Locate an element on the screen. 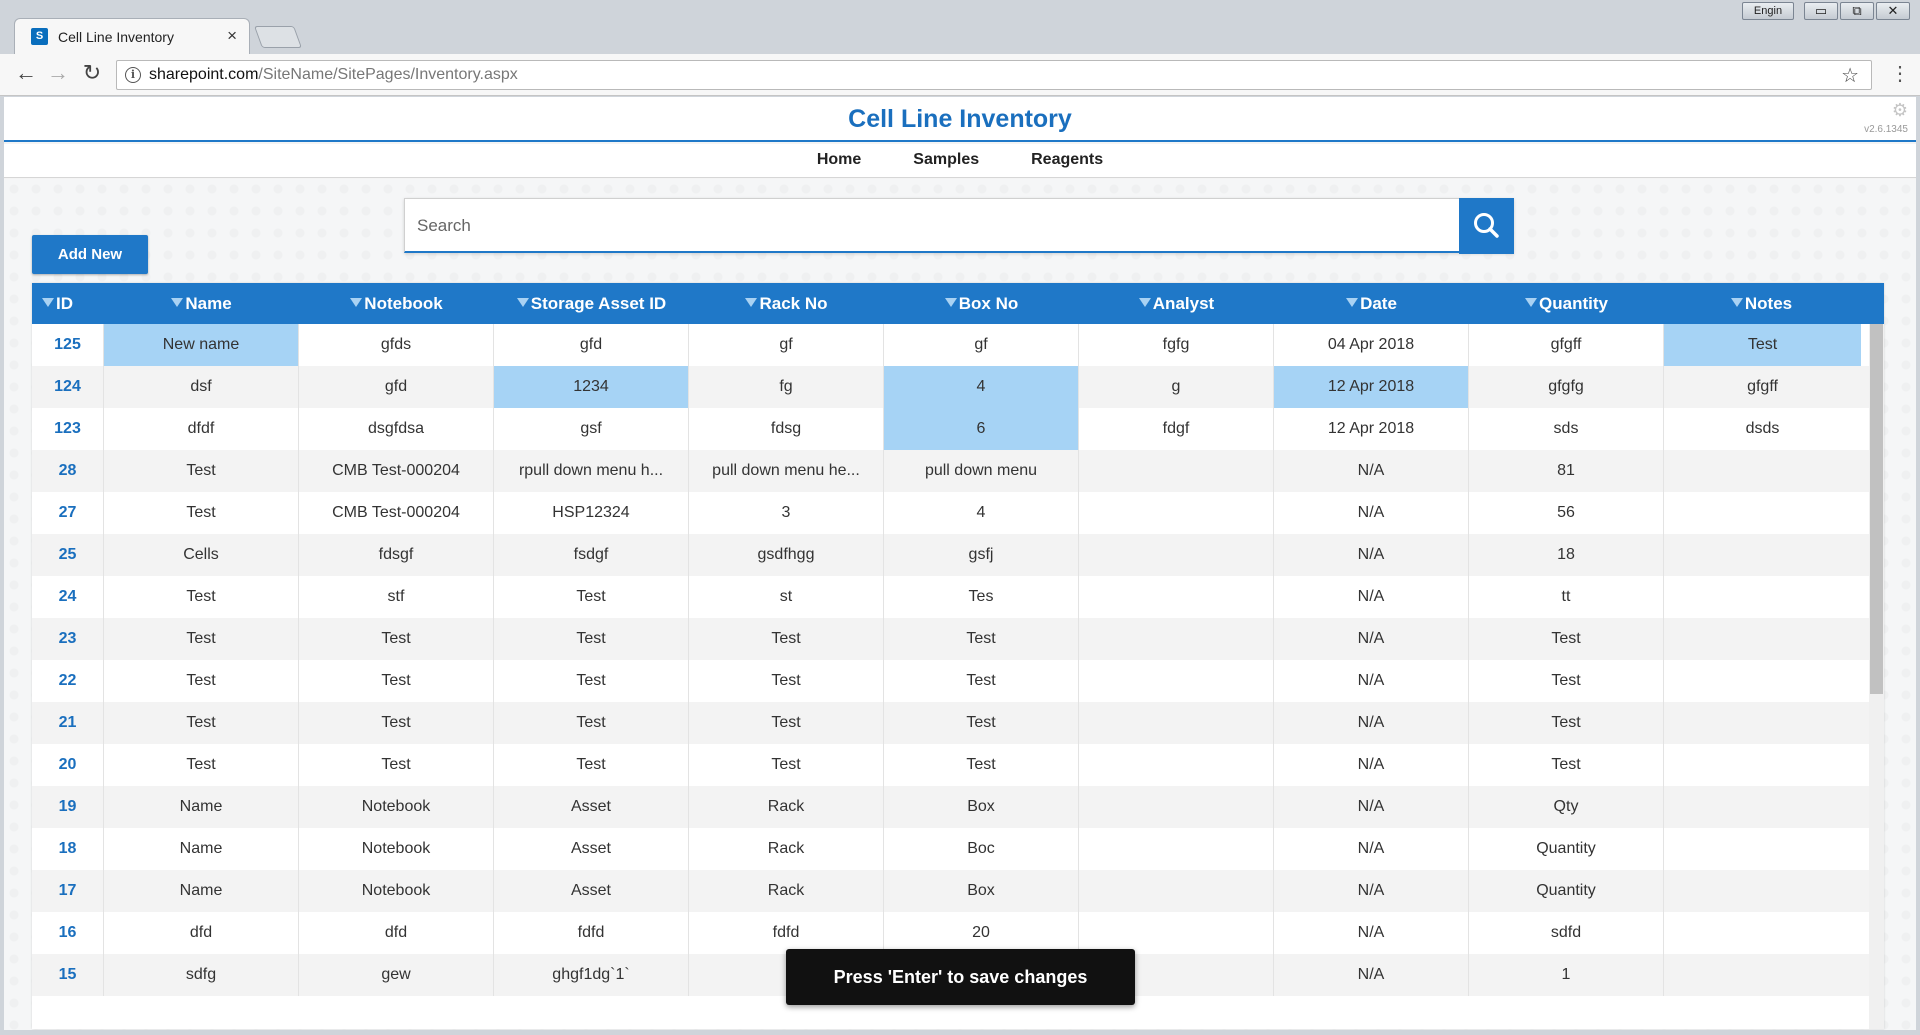 This screenshot has width=1920, height=1035. row-id-link: 17 is located at coordinates (68, 891).